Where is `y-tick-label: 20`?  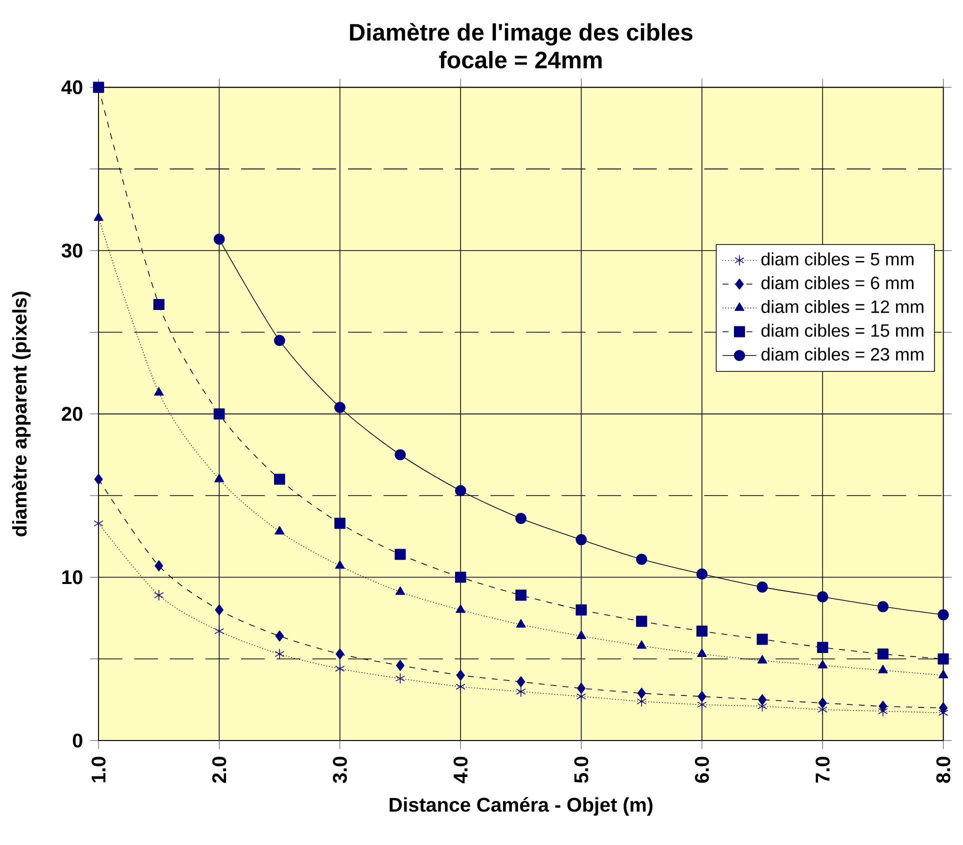
y-tick-label: 20 is located at coordinates (72, 414).